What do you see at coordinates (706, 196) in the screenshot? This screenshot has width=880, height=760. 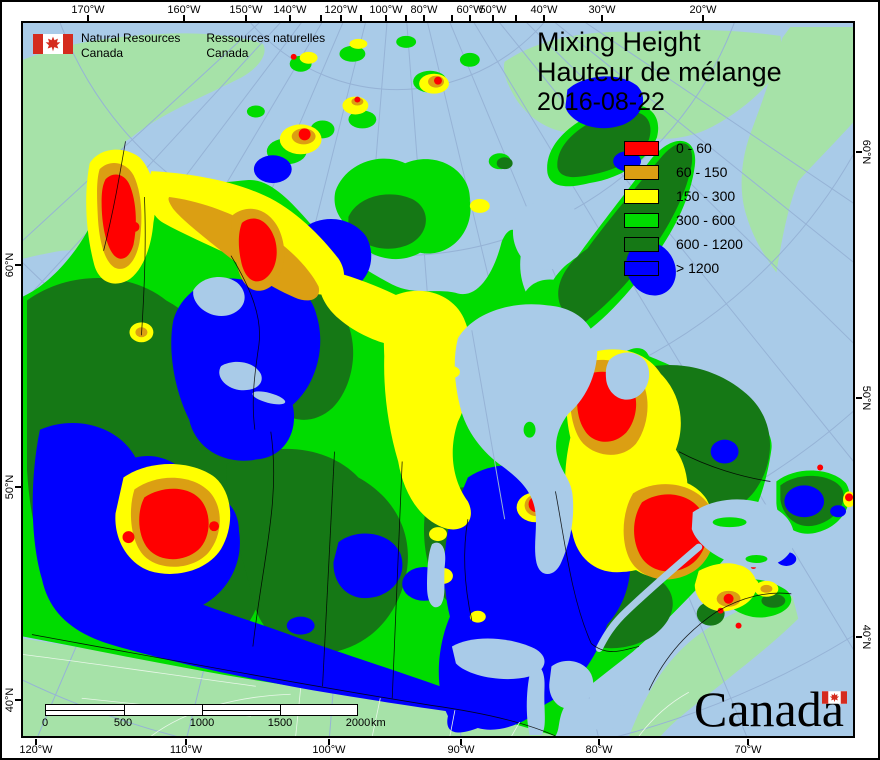 I see `legend-label: 150 - 300` at bounding box center [706, 196].